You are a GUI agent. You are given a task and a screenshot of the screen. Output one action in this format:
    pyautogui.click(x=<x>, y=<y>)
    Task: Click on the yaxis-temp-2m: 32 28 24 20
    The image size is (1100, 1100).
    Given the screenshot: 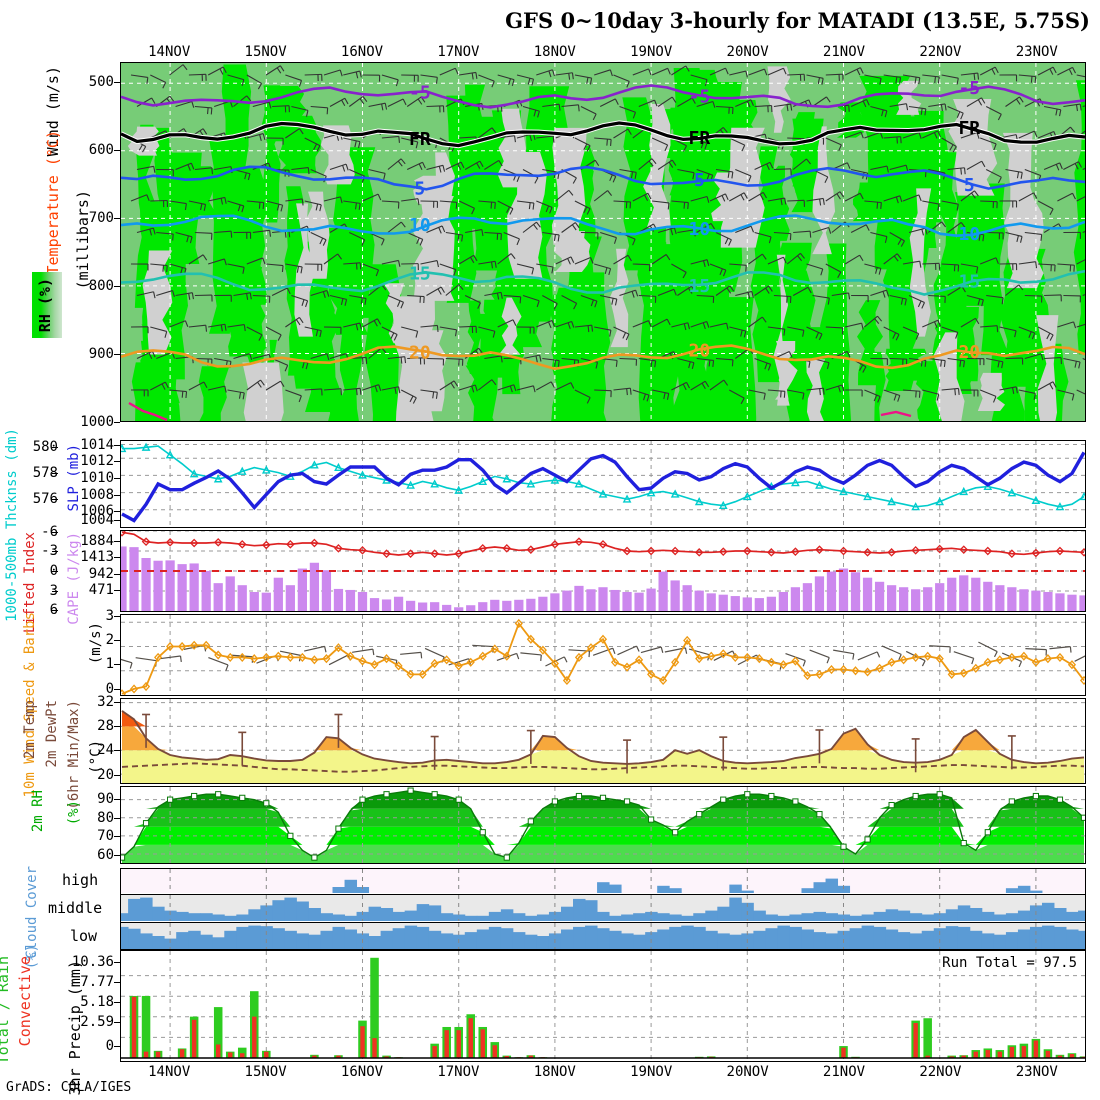 What is the action you would take?
    pyautogui.click(x=60, y=739)
    